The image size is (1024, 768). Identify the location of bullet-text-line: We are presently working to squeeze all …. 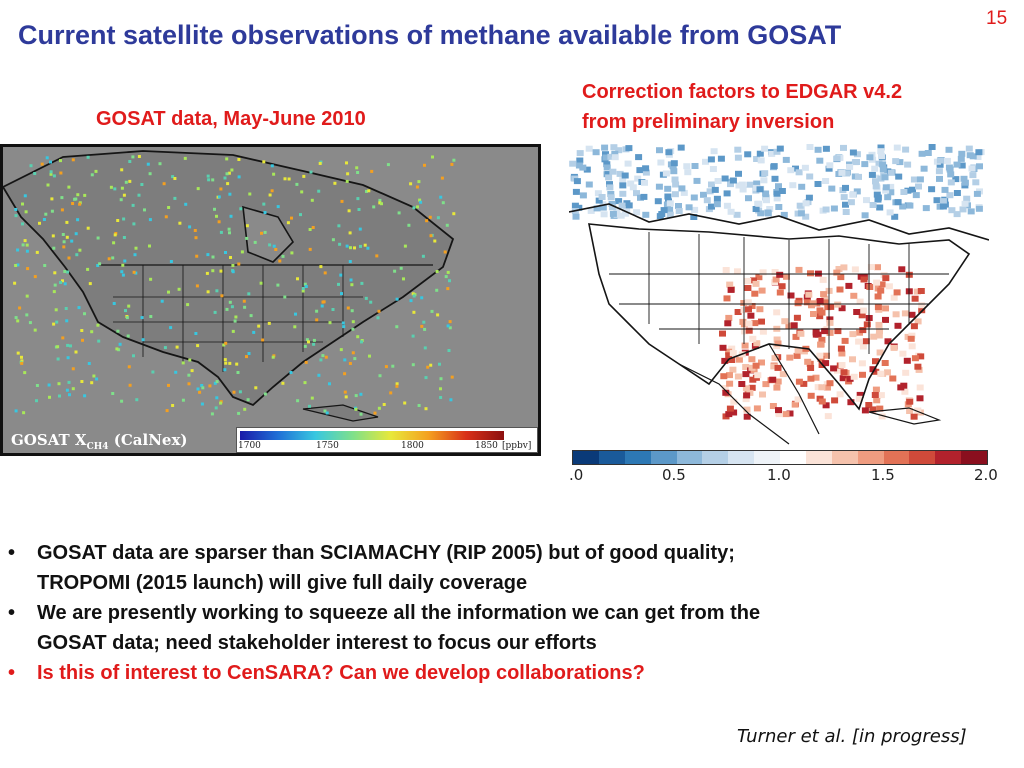
(399, 613).